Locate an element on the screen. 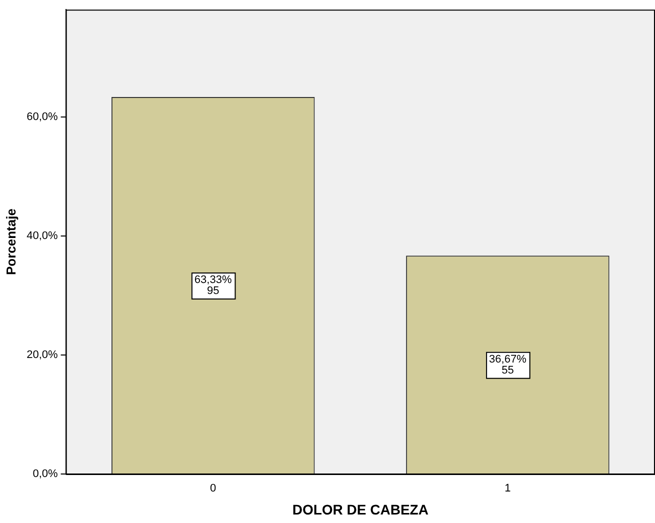 This screenshot has height=523, width=655. y-tick-label: 60,0% is located at coordinates (42, 116).